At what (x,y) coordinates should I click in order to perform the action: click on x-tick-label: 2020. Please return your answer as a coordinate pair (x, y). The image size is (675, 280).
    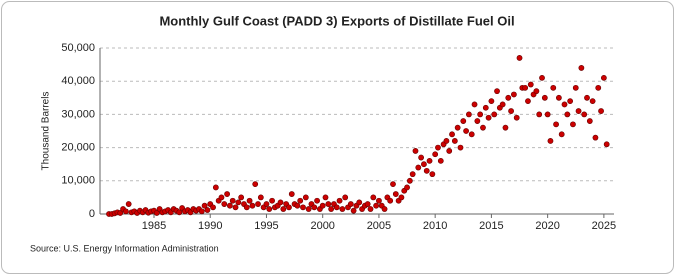
    Looking at the image, I should click on (547, 226).